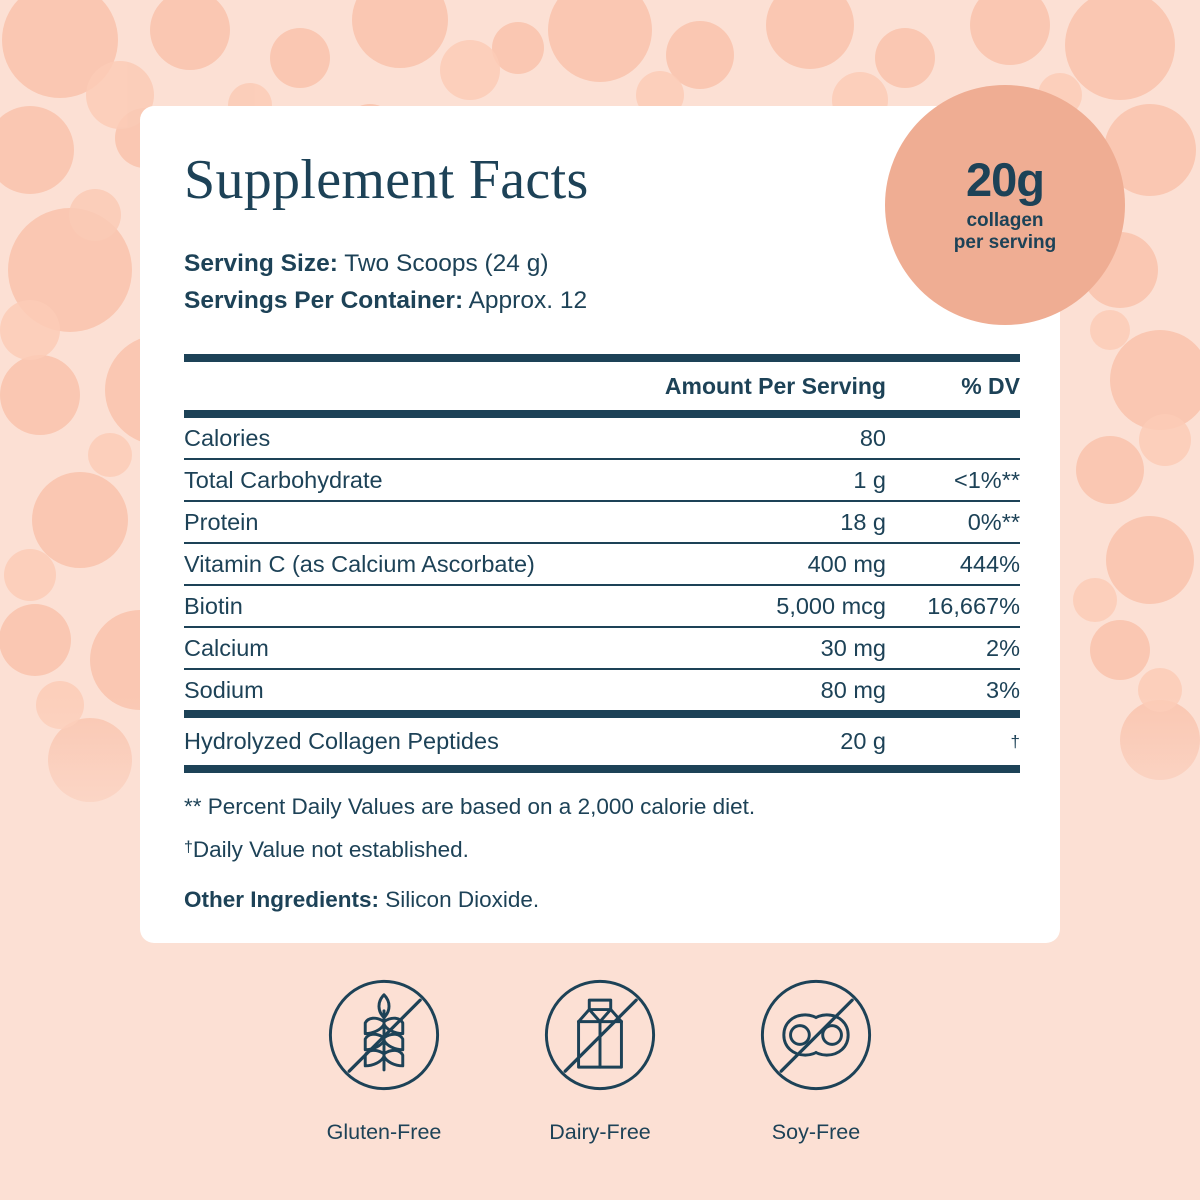 Image resolution: width=1200 pixels, height=1200 pixels. I want to click on gluten-free-icon, so click(384, 1035).